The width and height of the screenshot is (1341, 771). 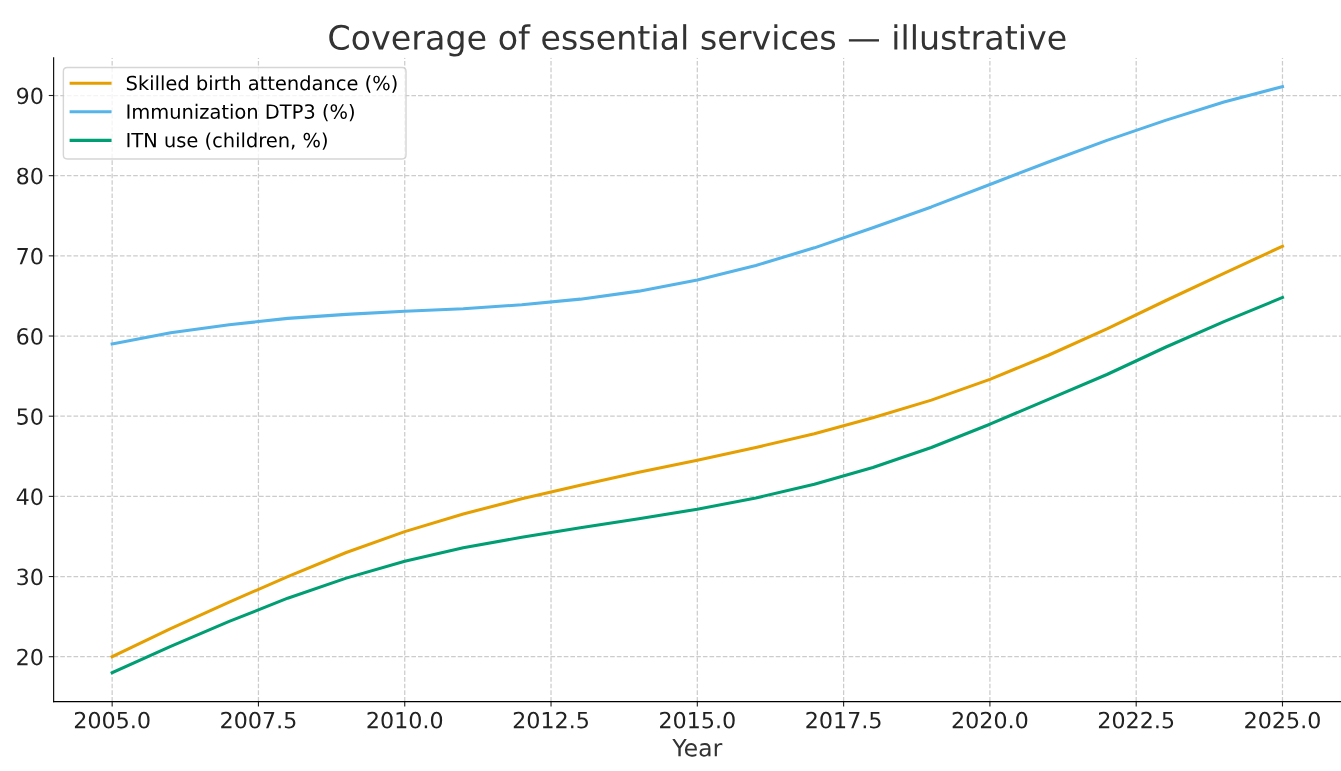 I want to click on x-tick-label: 2012.5, so click(x=550, y=720).